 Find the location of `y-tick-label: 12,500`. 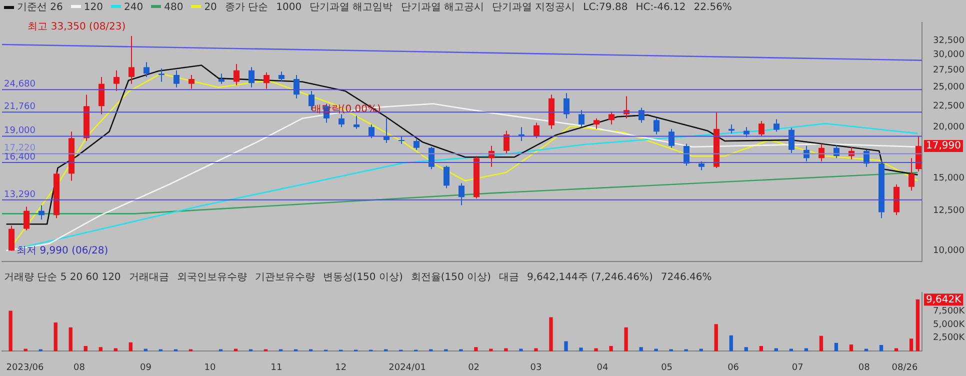

y-tick-label: 12,500 is located at coordinates (949, 211).